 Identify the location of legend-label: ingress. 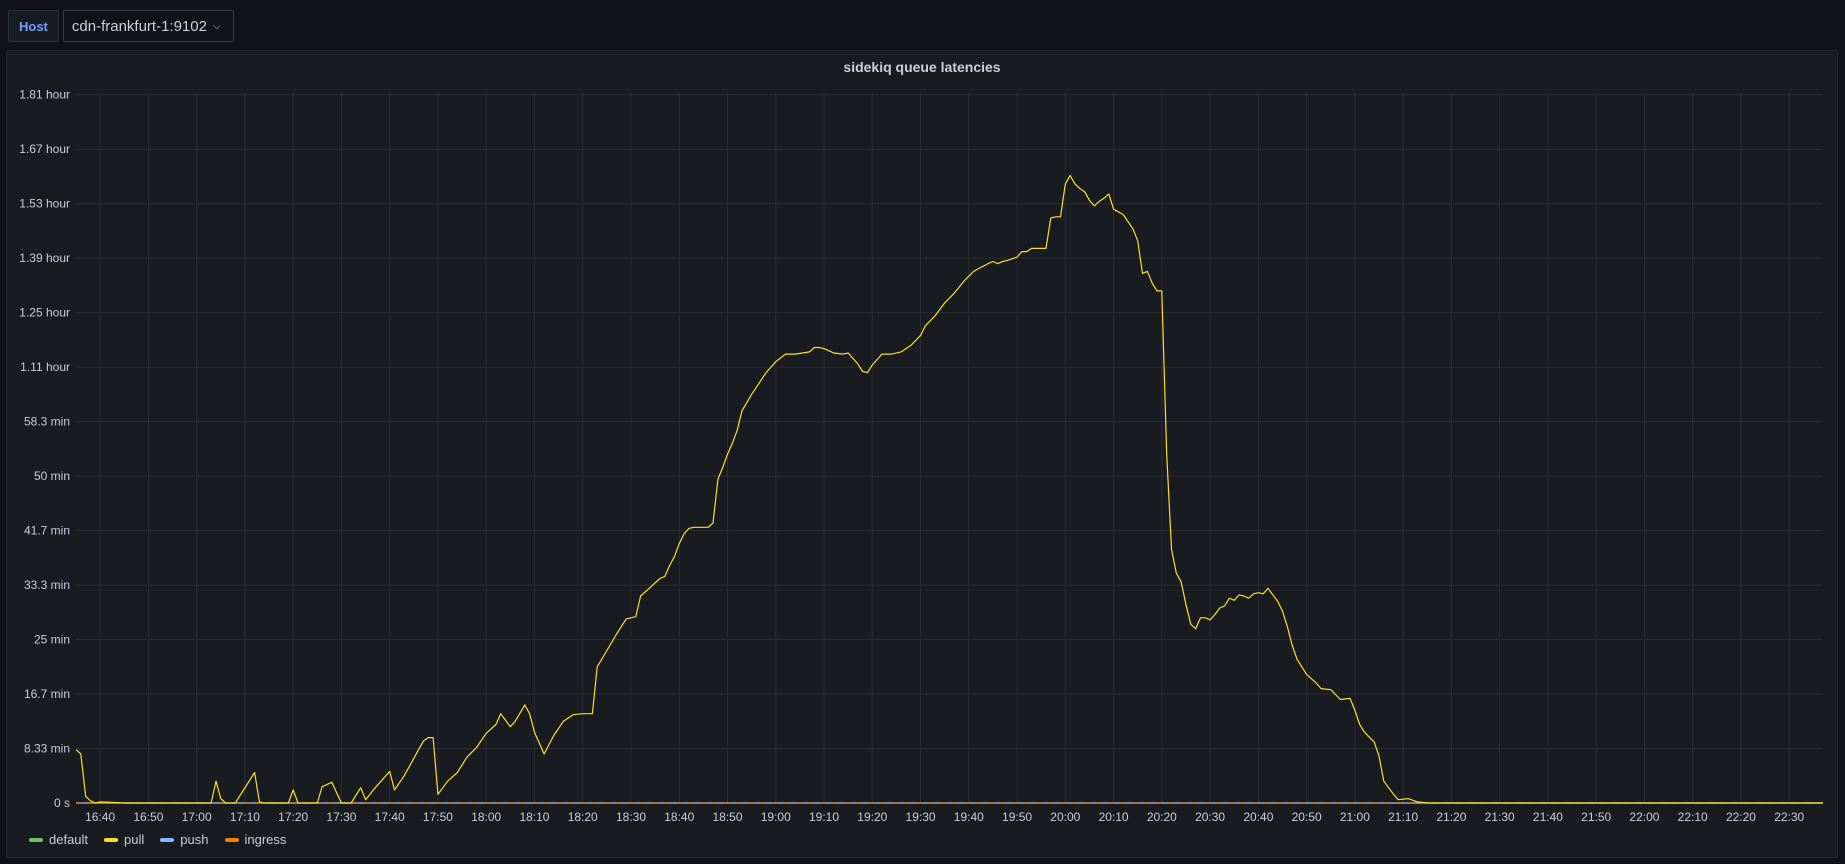
(265, 839).